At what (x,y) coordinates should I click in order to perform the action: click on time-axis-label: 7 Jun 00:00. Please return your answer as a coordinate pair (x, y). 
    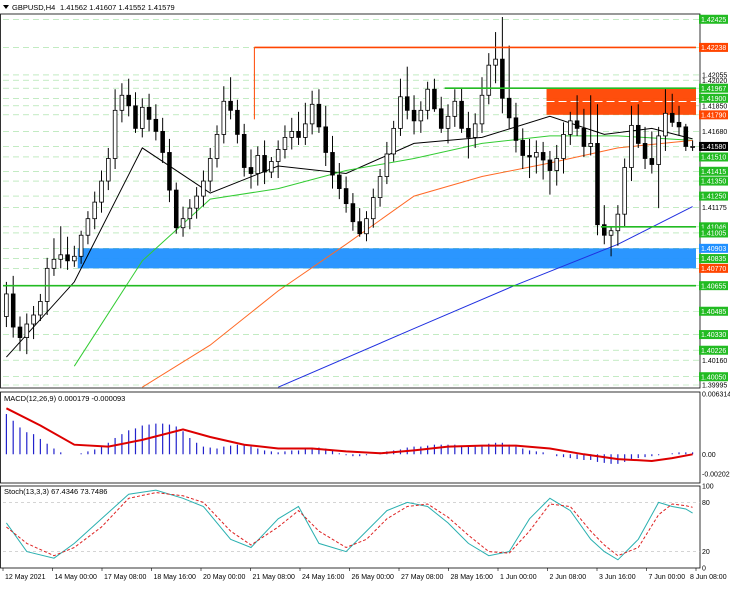
    Looking at the image, I should click on (667, 577).